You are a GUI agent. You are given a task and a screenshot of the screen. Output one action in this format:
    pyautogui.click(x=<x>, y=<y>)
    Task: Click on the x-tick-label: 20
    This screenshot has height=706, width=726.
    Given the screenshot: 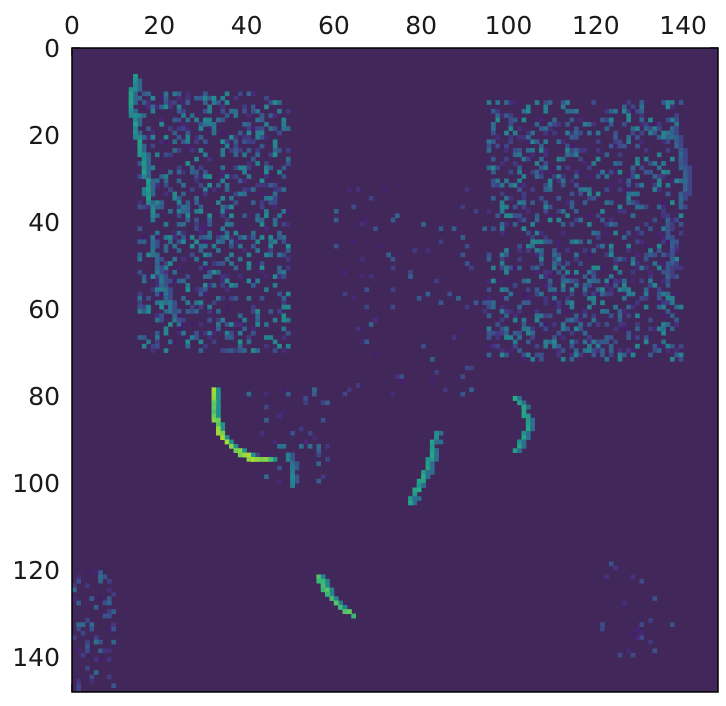 What is the action you would take?
    pyautogui.click(x=159, y=25)
    